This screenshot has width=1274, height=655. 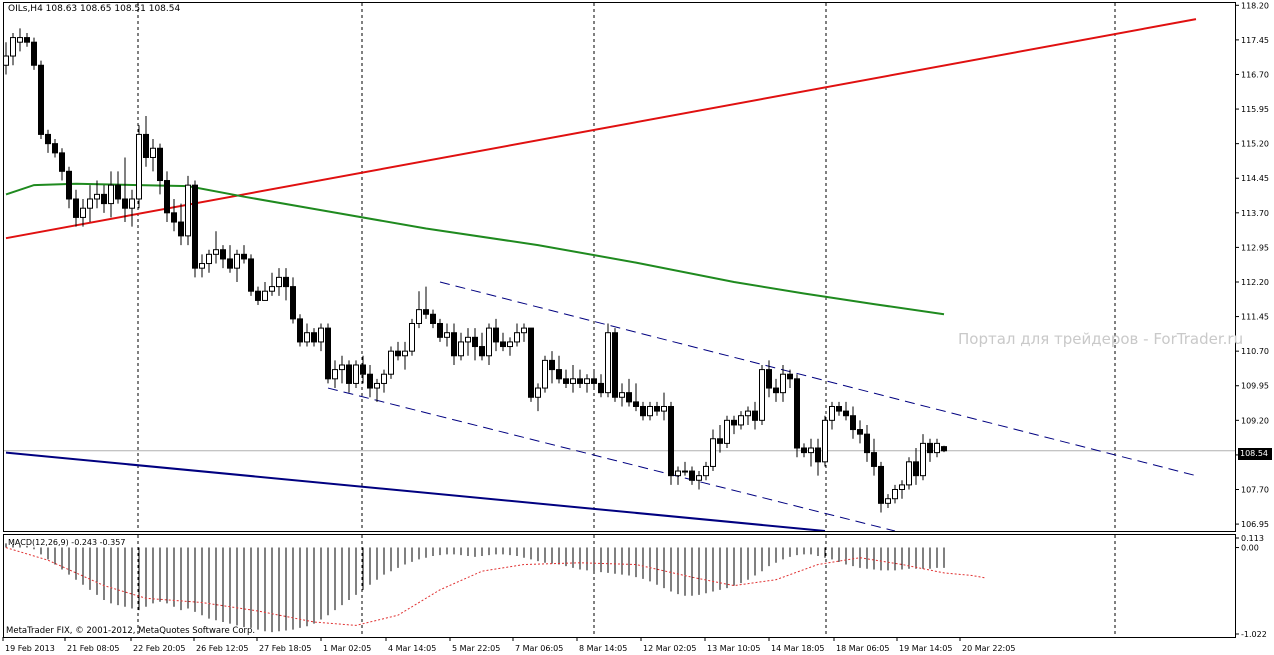 I want to click on time-tick-label: 4 Mar 14:05, so click(x=412, y=648).